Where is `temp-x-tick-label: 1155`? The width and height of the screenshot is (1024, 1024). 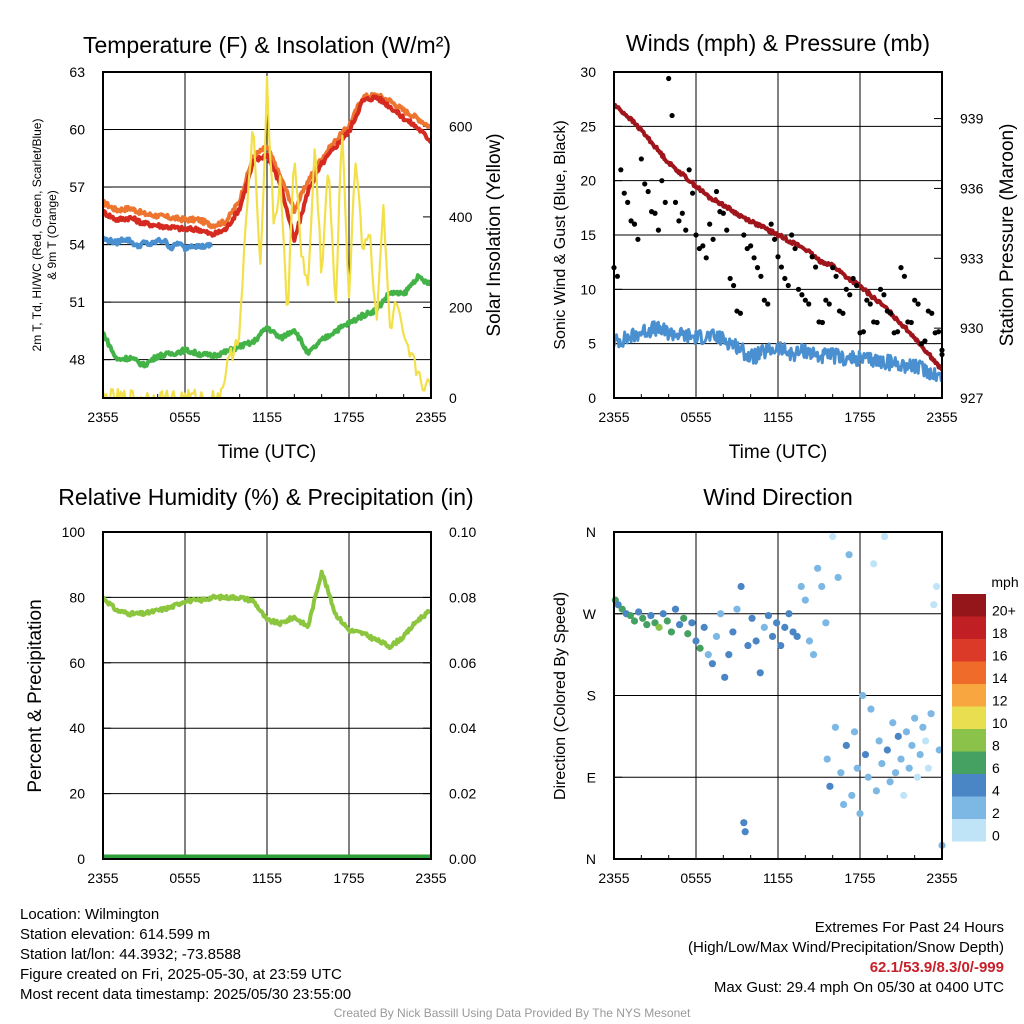 temp-x-tick-label: 1155 is located at coordinates (267, 417).